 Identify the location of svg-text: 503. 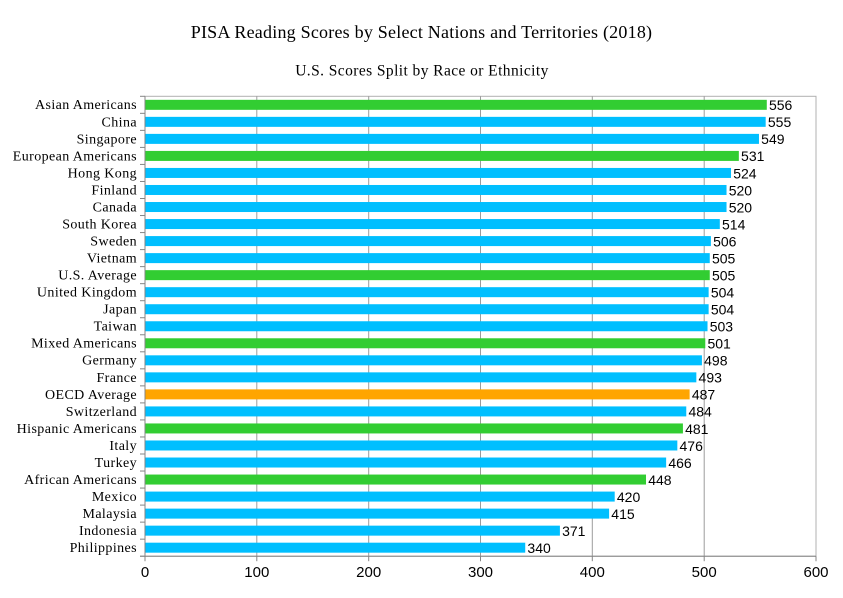
(722, 327).